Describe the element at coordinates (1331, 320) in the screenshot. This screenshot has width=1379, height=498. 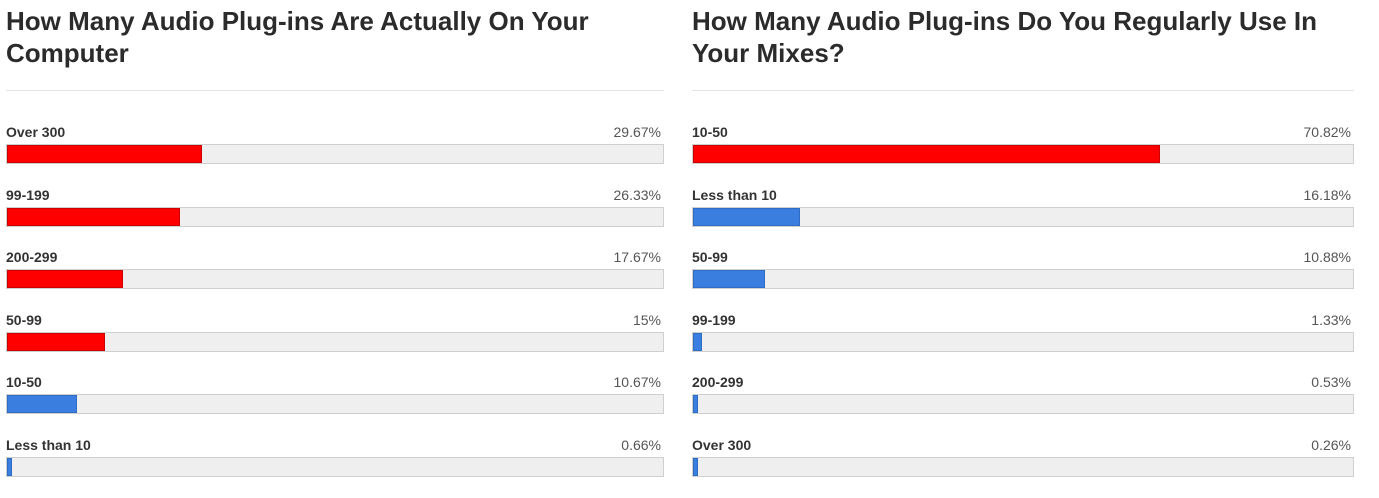
I see `value-label: 1.33%` at that location.